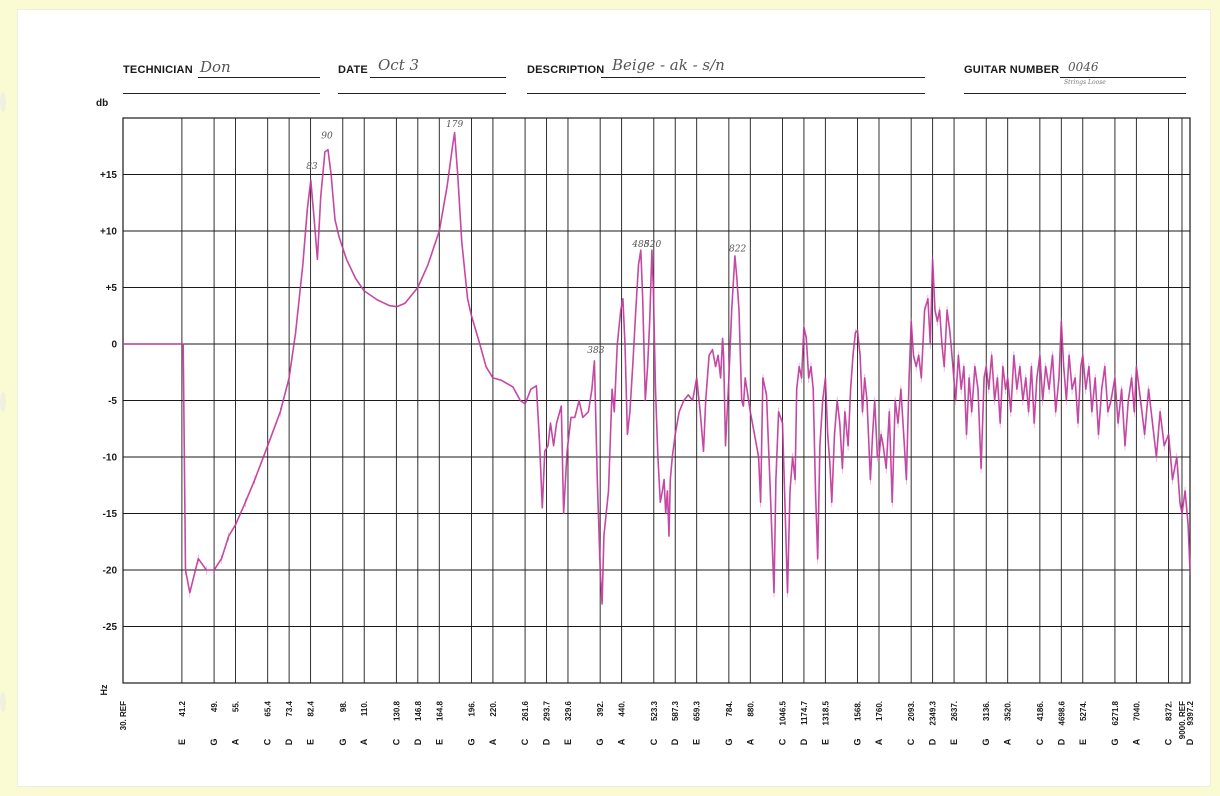  What do you see at coordinates (396, 710) in the screenshot?
I see `x-tick-label: 130.8` at bounding box center [396, 710].